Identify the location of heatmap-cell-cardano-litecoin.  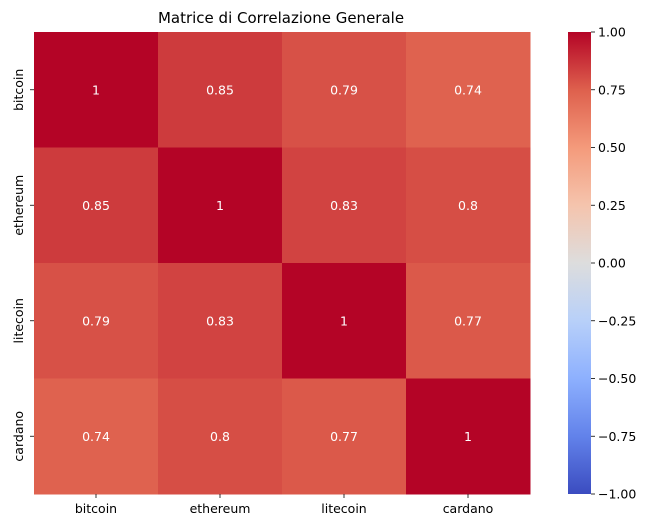
(344, 436).